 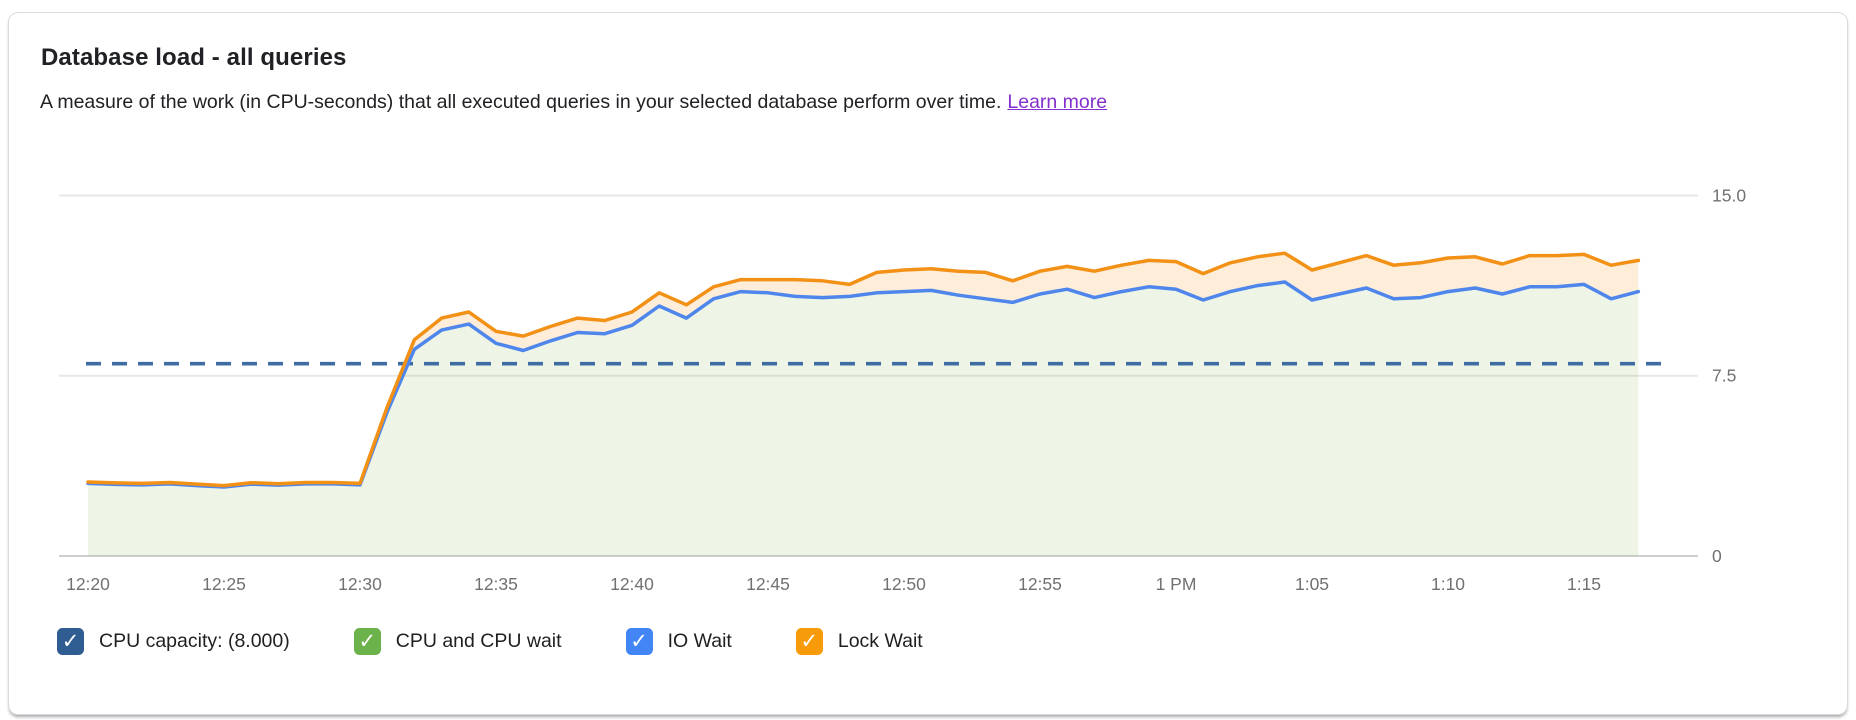 I want to click on x-axis-tick-label: 12:45, so click(x=768, y=584).